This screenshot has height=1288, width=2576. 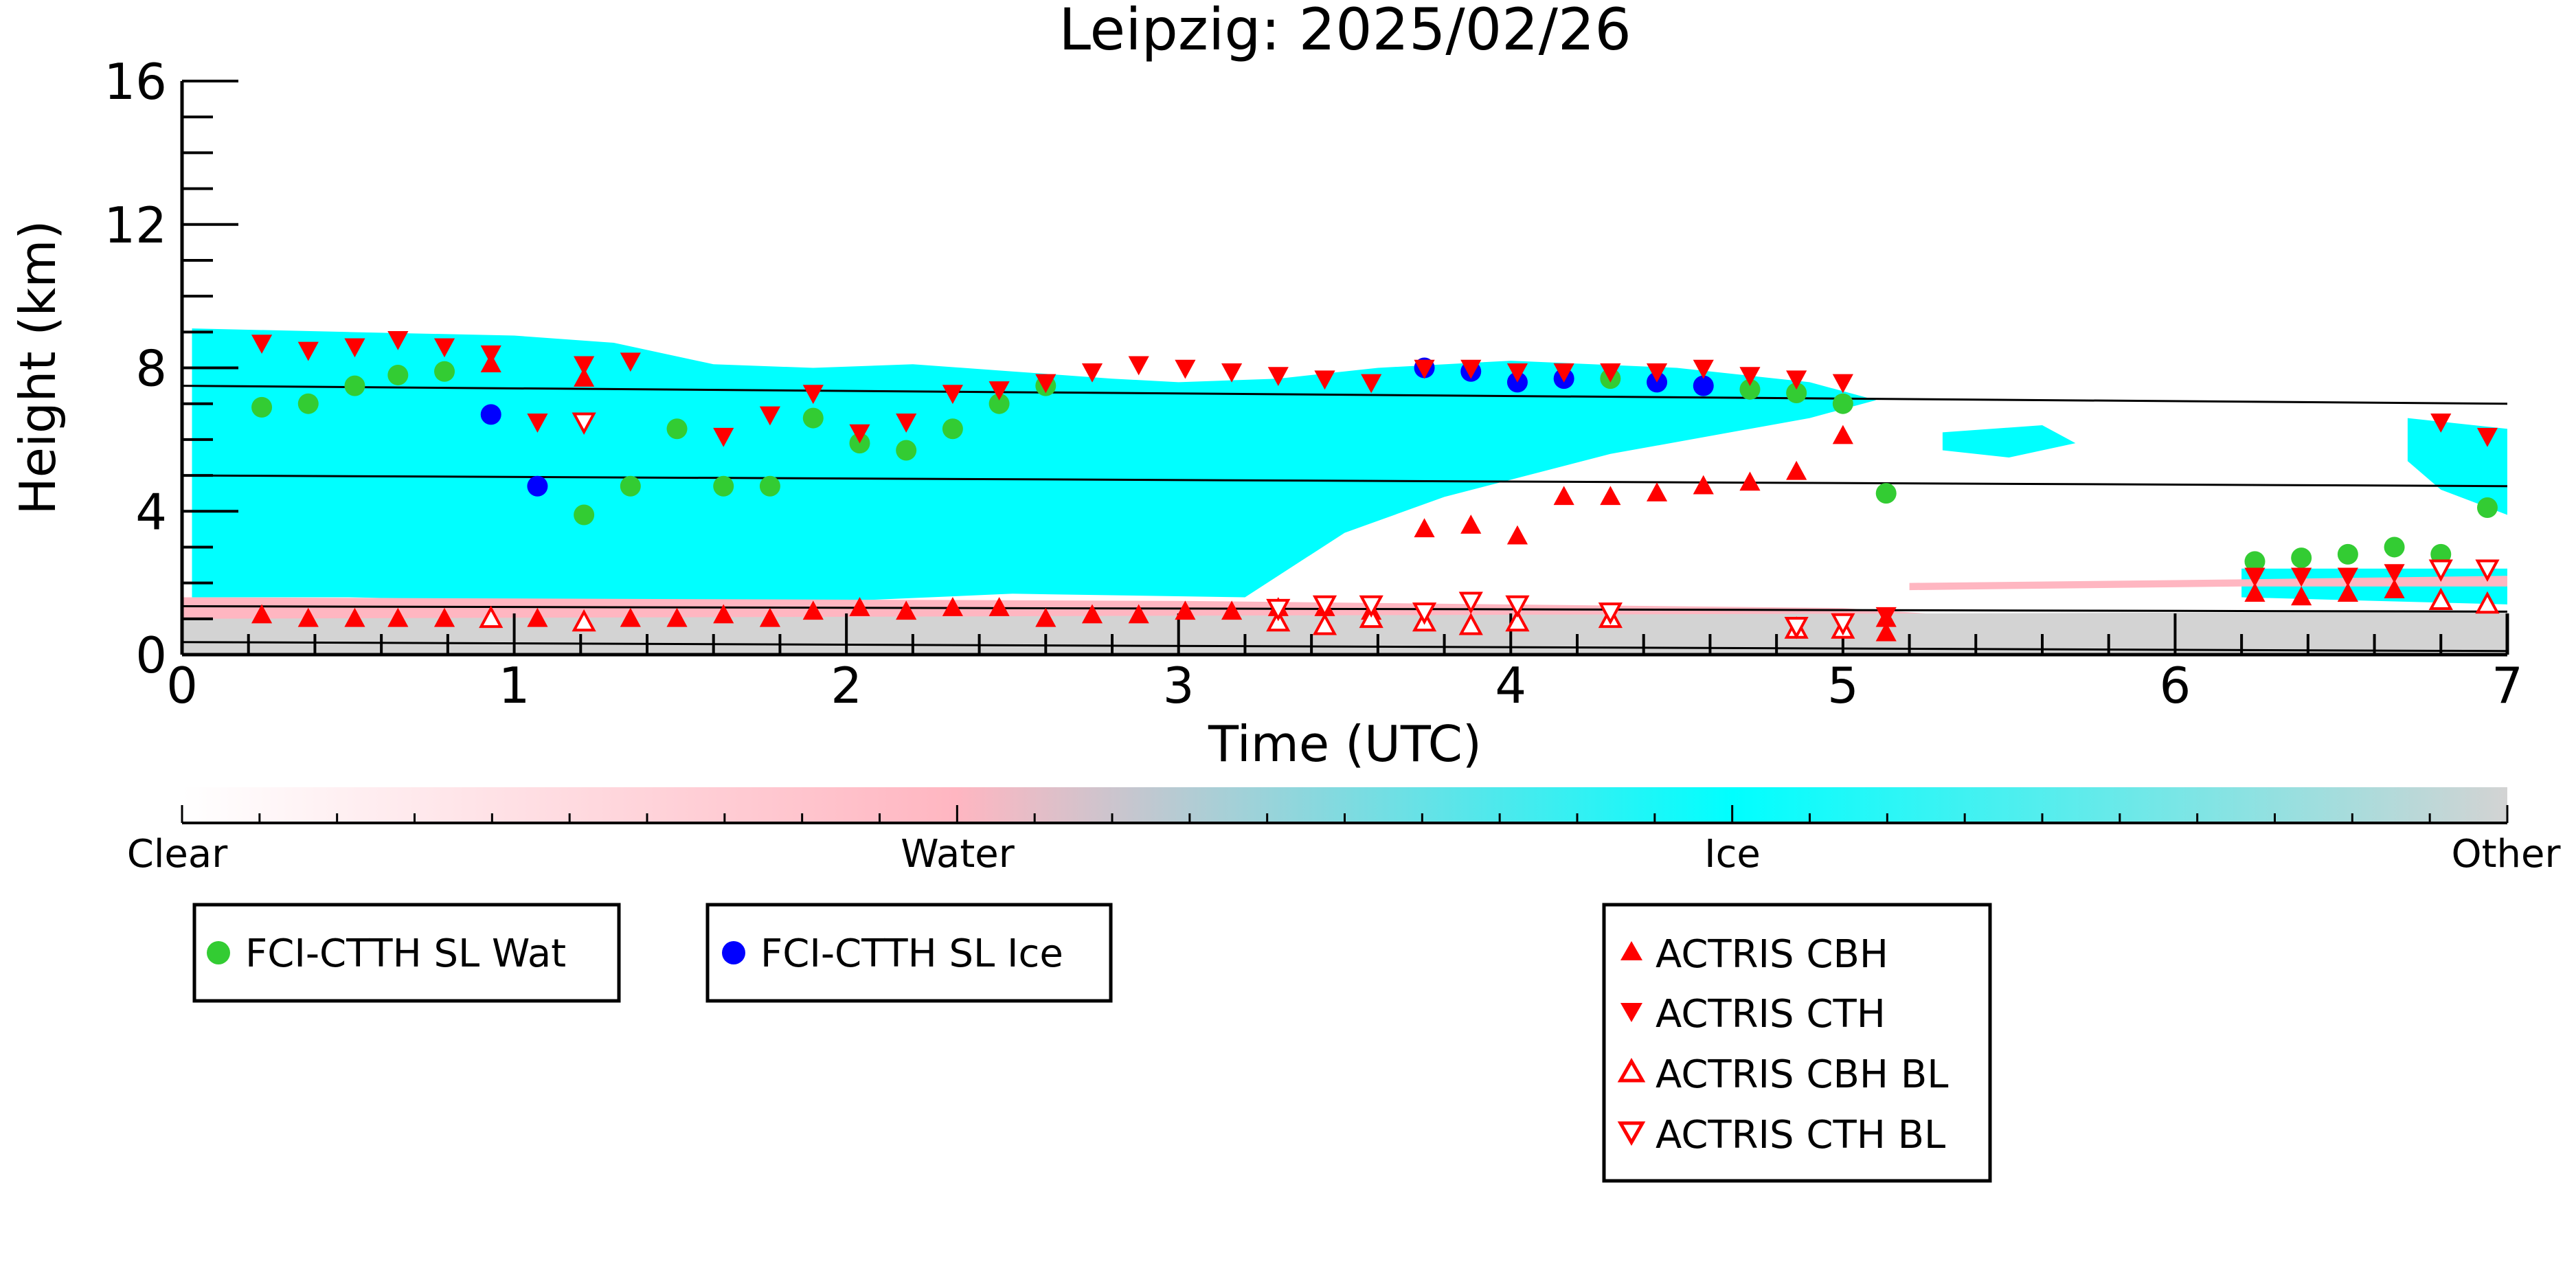 What do you see at coordinates (1631, 1133) in the screenshot?
I see `legend-marker-cth-bl` at bounding box center [1631, 1133].